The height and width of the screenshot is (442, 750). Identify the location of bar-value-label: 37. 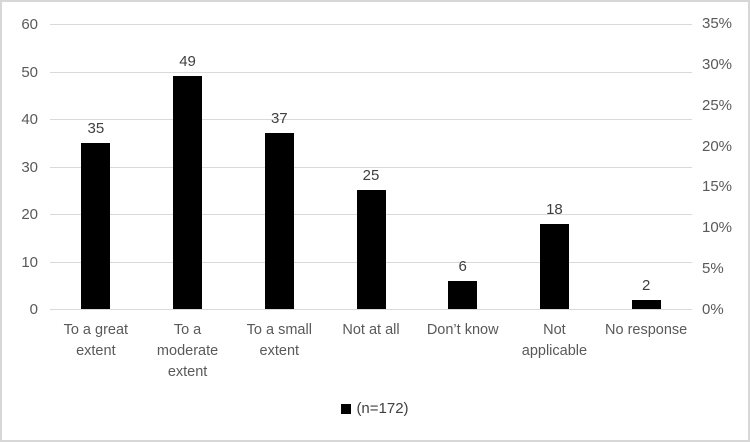
(279, 119).